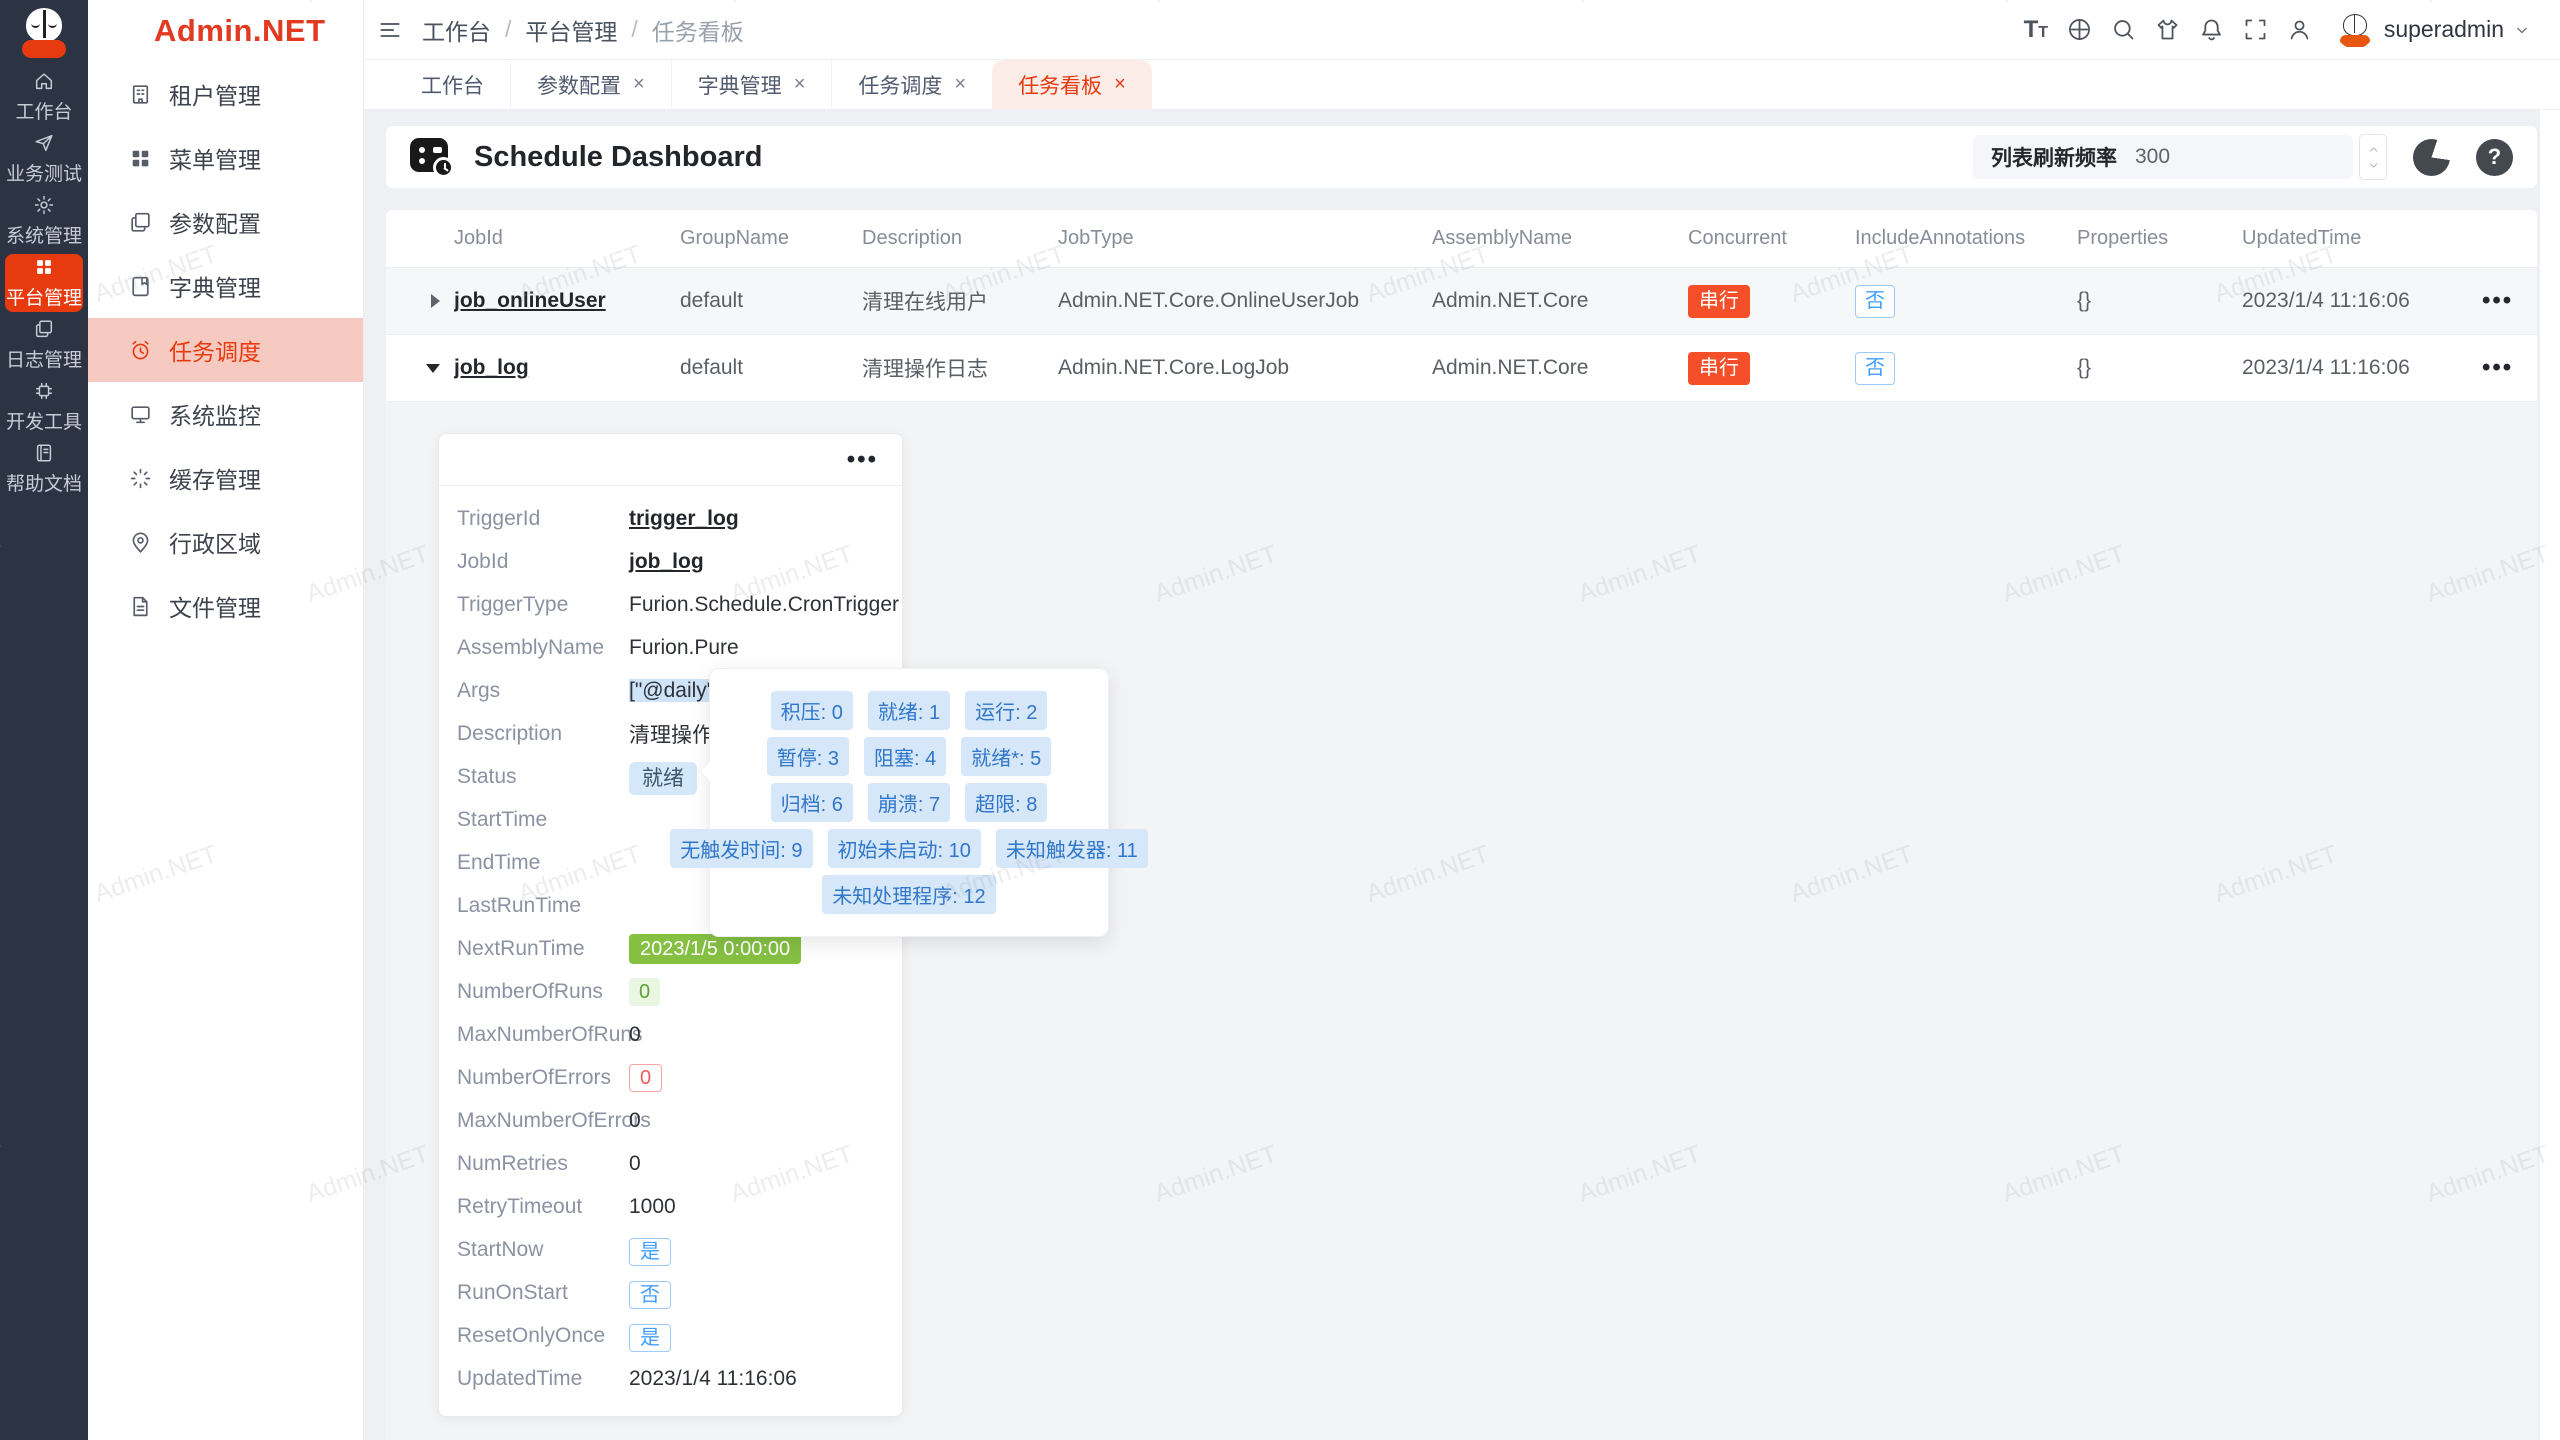 This screenshot has height=1440, width=2560. I want to click on detail-link: job_log, so click(666, 561).